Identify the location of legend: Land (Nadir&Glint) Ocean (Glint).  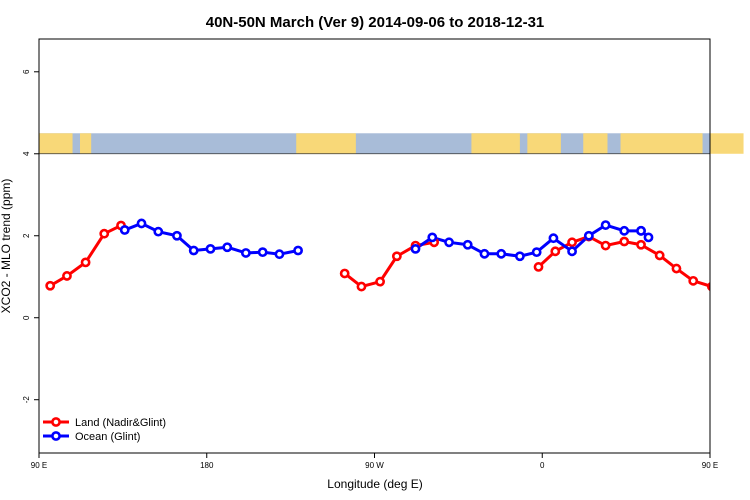
(104, 430).